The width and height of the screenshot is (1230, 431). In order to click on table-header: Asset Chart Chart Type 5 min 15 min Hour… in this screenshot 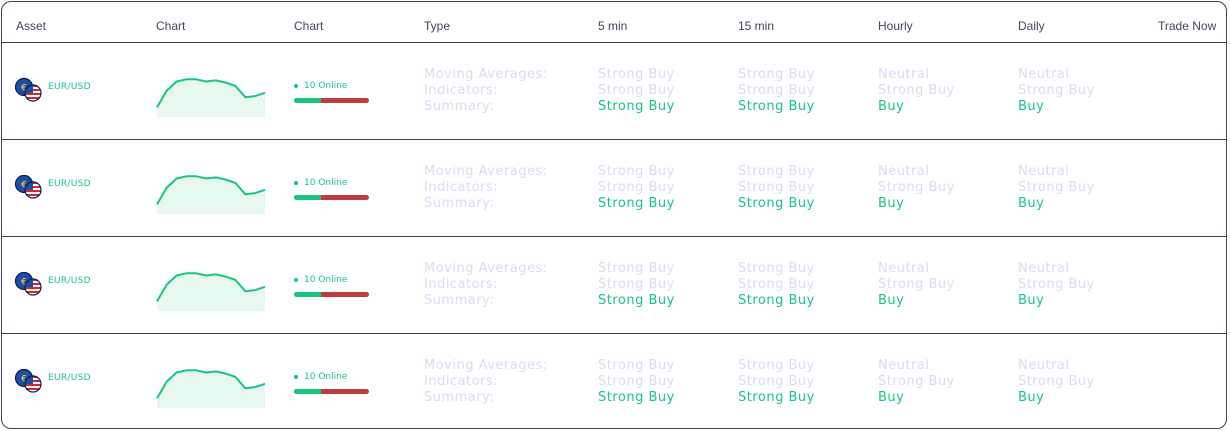, I will do `click(614, 22)`.